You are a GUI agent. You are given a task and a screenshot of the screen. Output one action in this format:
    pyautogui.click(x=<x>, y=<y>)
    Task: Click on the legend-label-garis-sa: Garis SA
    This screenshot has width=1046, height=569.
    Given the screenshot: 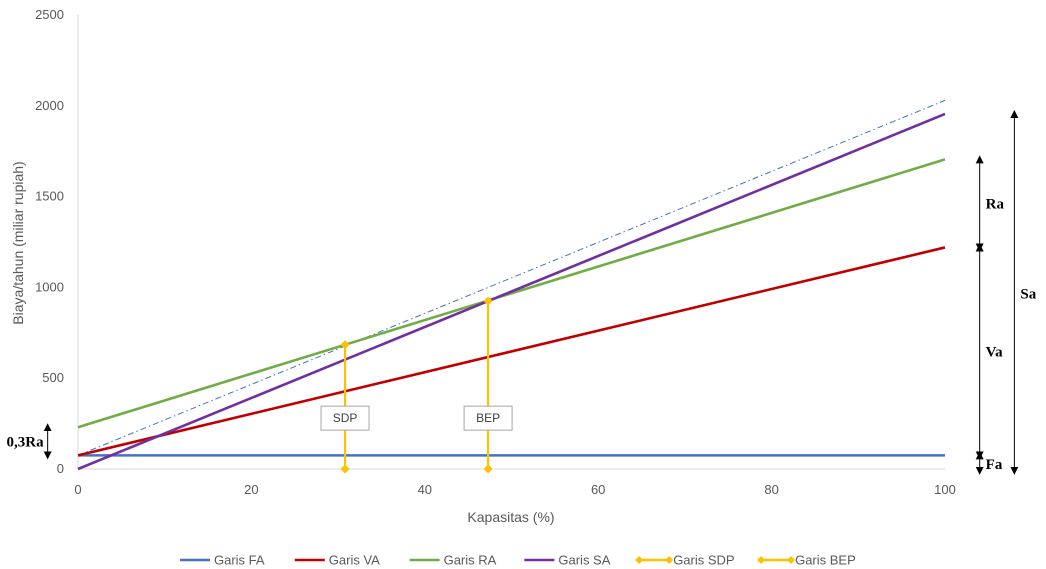 What is the action you would take?
    pyautogui.click(x=584, y=560)
    